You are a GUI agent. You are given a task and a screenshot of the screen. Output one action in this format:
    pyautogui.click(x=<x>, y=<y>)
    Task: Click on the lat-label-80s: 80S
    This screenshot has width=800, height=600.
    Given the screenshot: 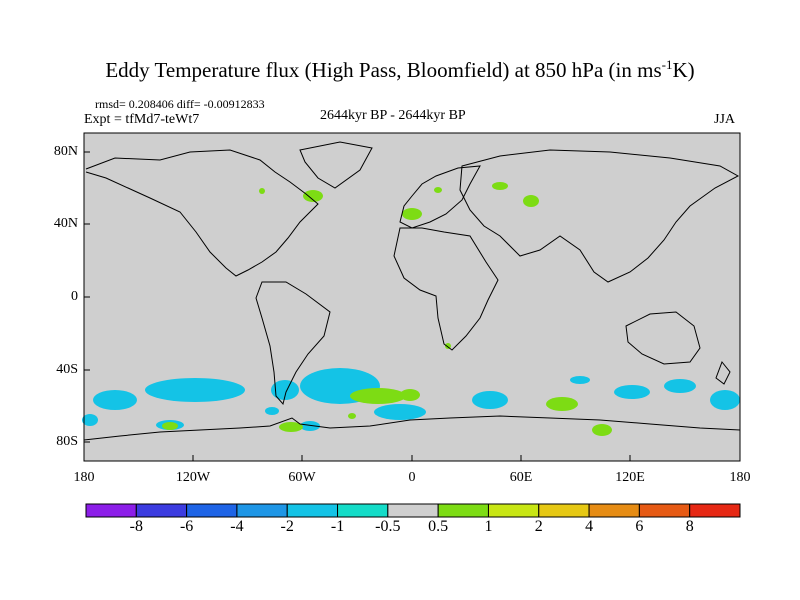 What is the action you would take?
    pyautogui.click(x=67, y=441)
    